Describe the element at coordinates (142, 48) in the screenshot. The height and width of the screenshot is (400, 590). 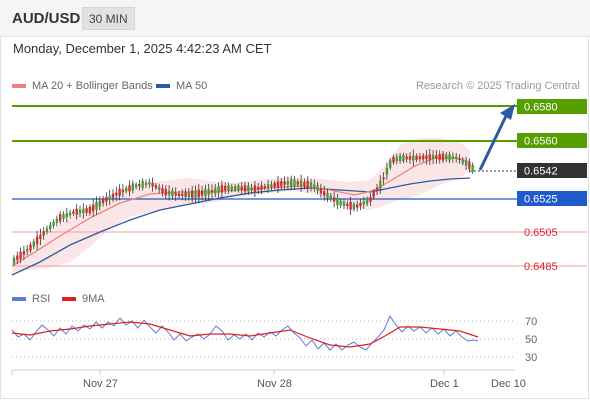
I see `chart-datetime: Monday, December 1, 2025 4:42:23 AM CET` at that location.